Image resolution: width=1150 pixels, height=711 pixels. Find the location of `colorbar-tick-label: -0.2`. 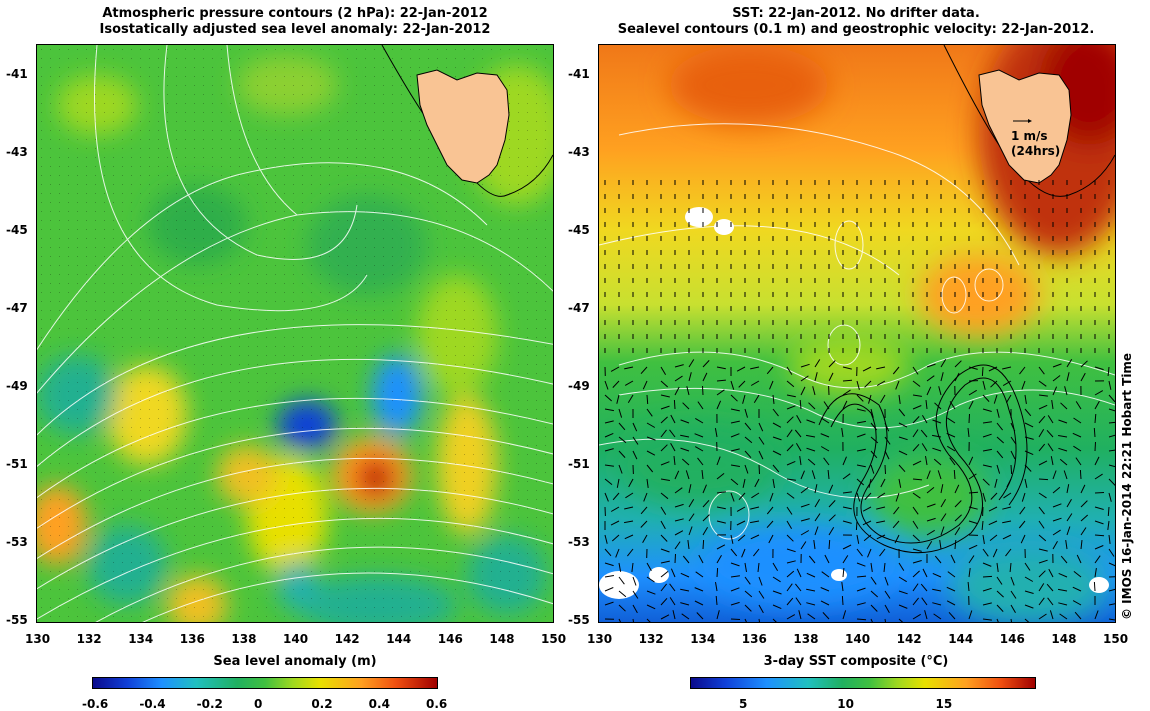

colorbar-tick-label: -0.2 is located at coordinates (210, 704).